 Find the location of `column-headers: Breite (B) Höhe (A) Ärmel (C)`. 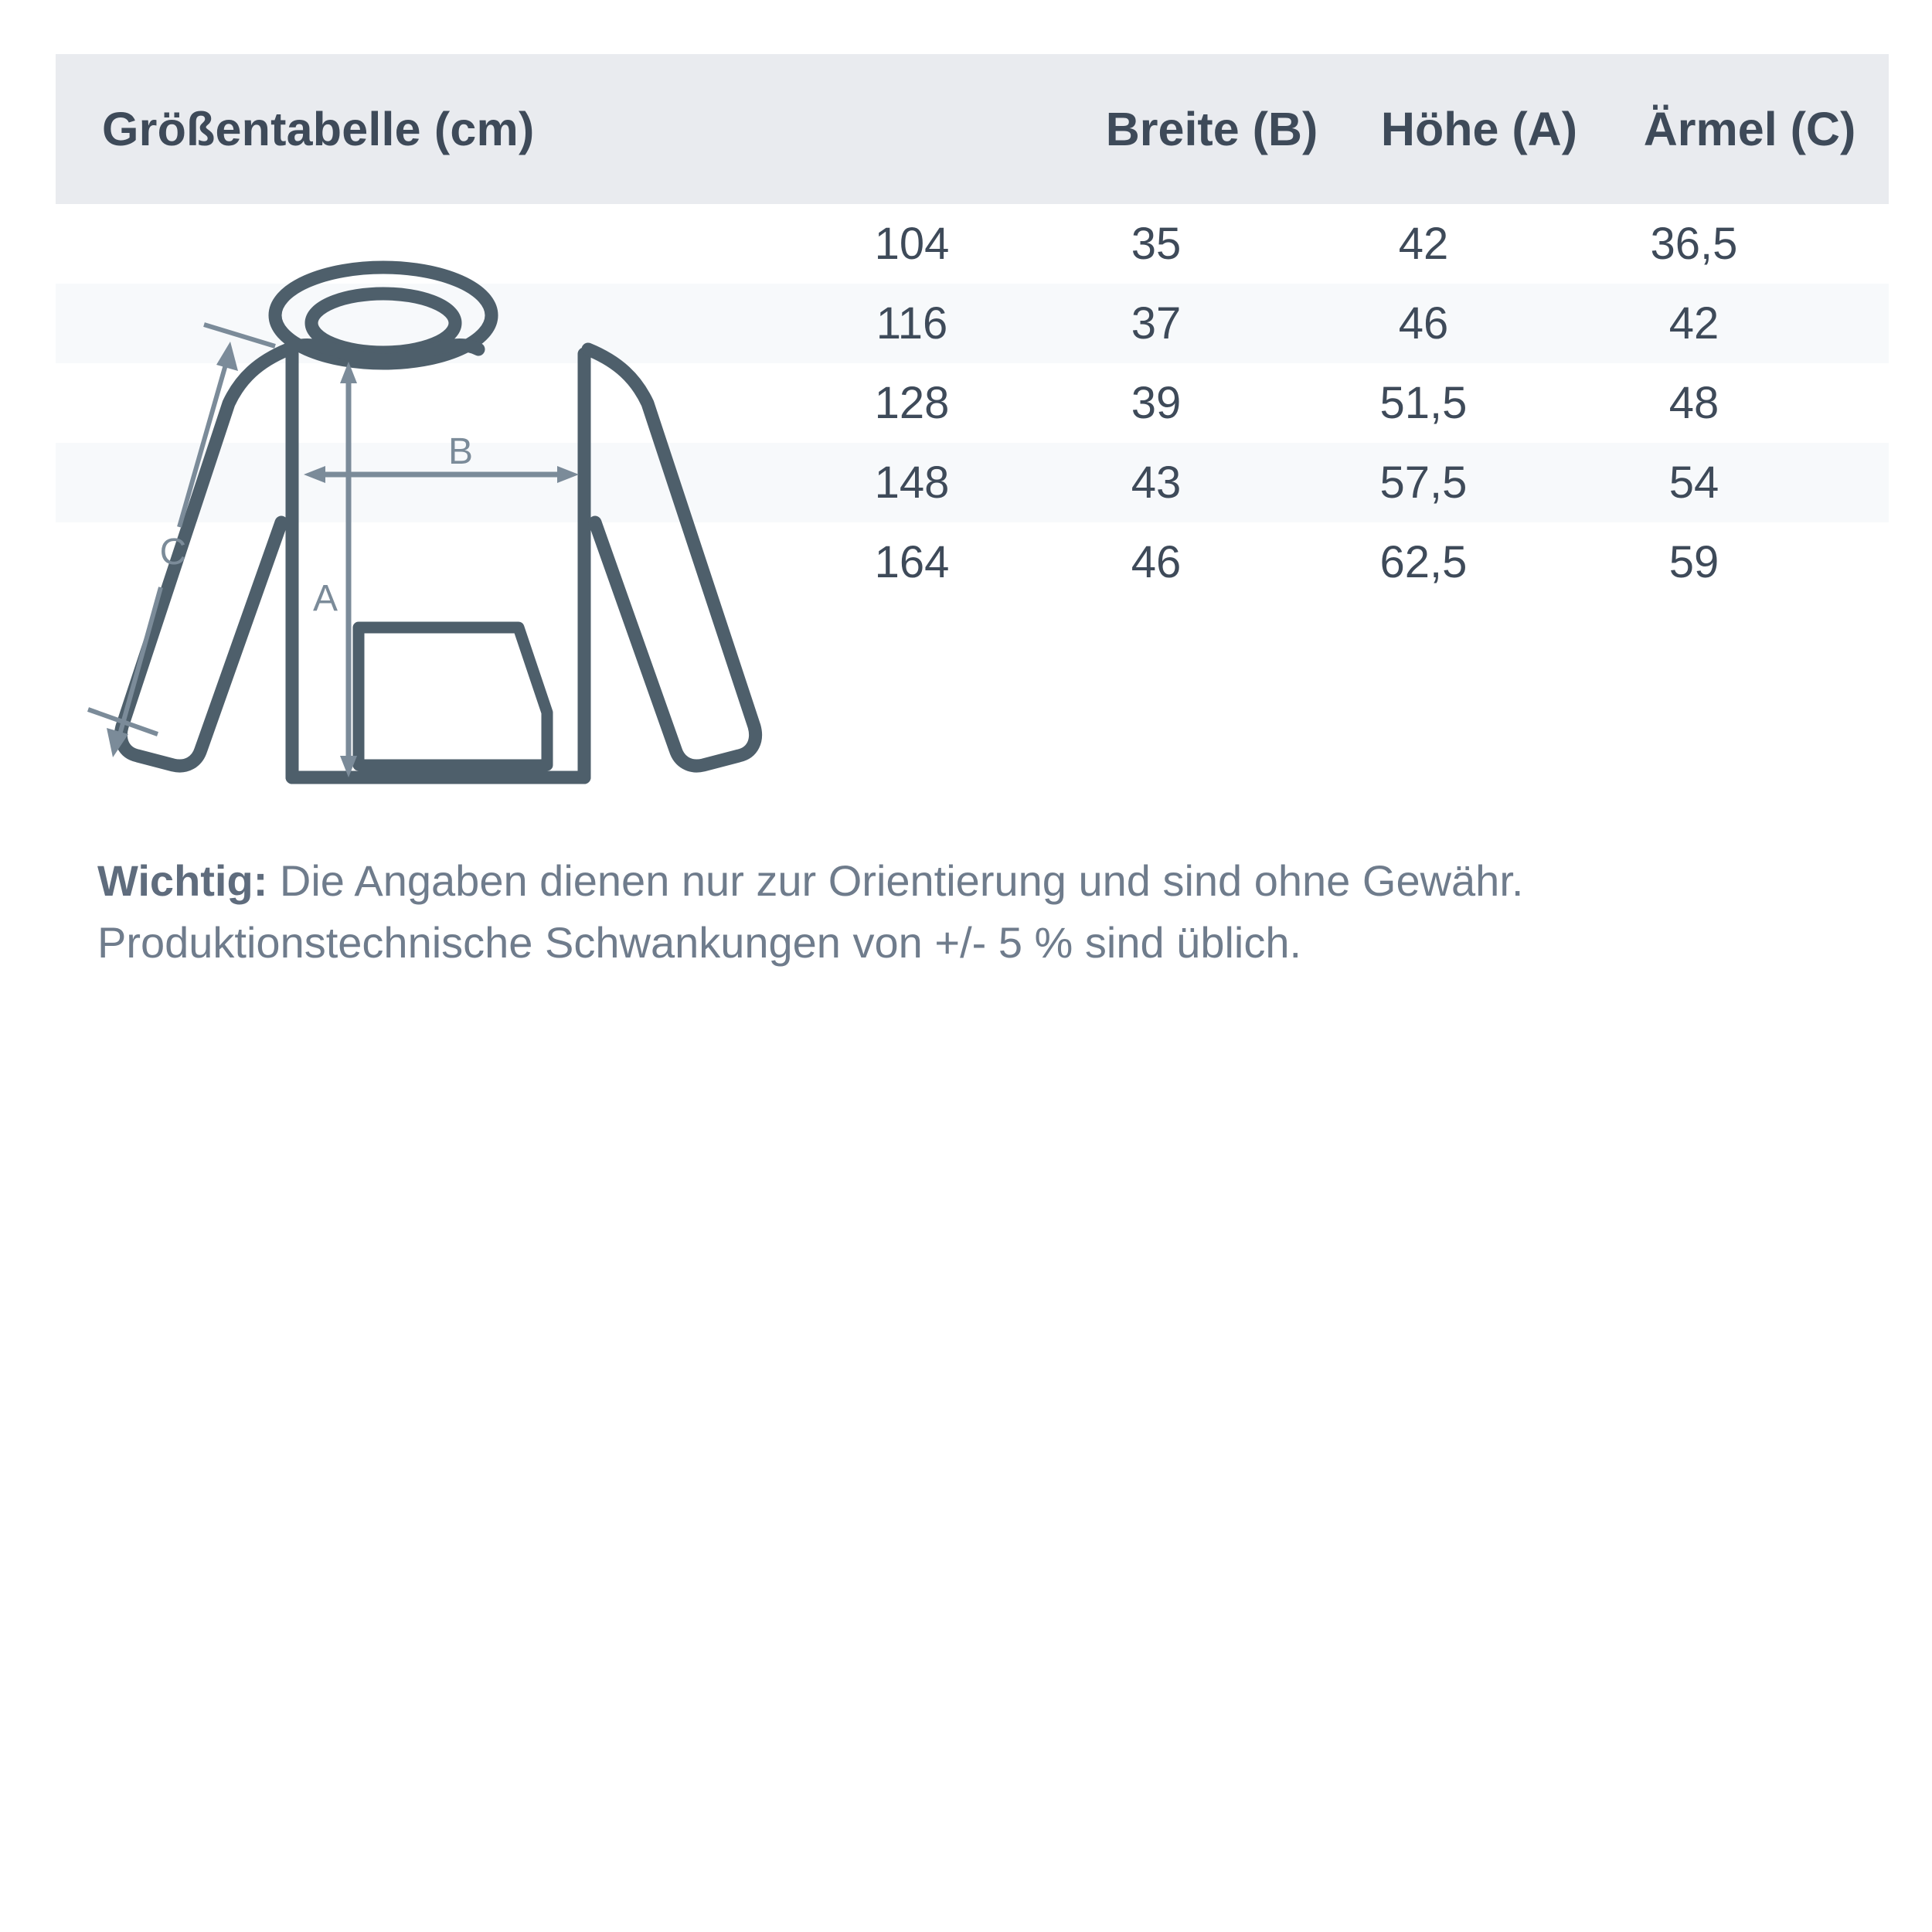

column-headers: Breite (B) Höhe (A) Ärmel (C) is located at coordinates (1374, 129).